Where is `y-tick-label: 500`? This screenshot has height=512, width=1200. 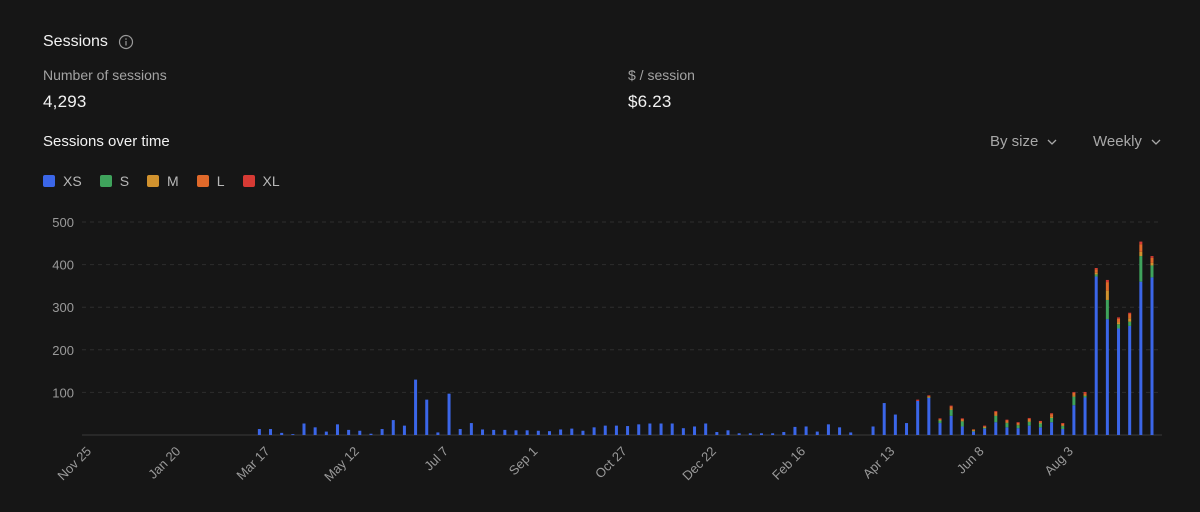
y-tick-label: 500 is located at coordinates (63, 222).